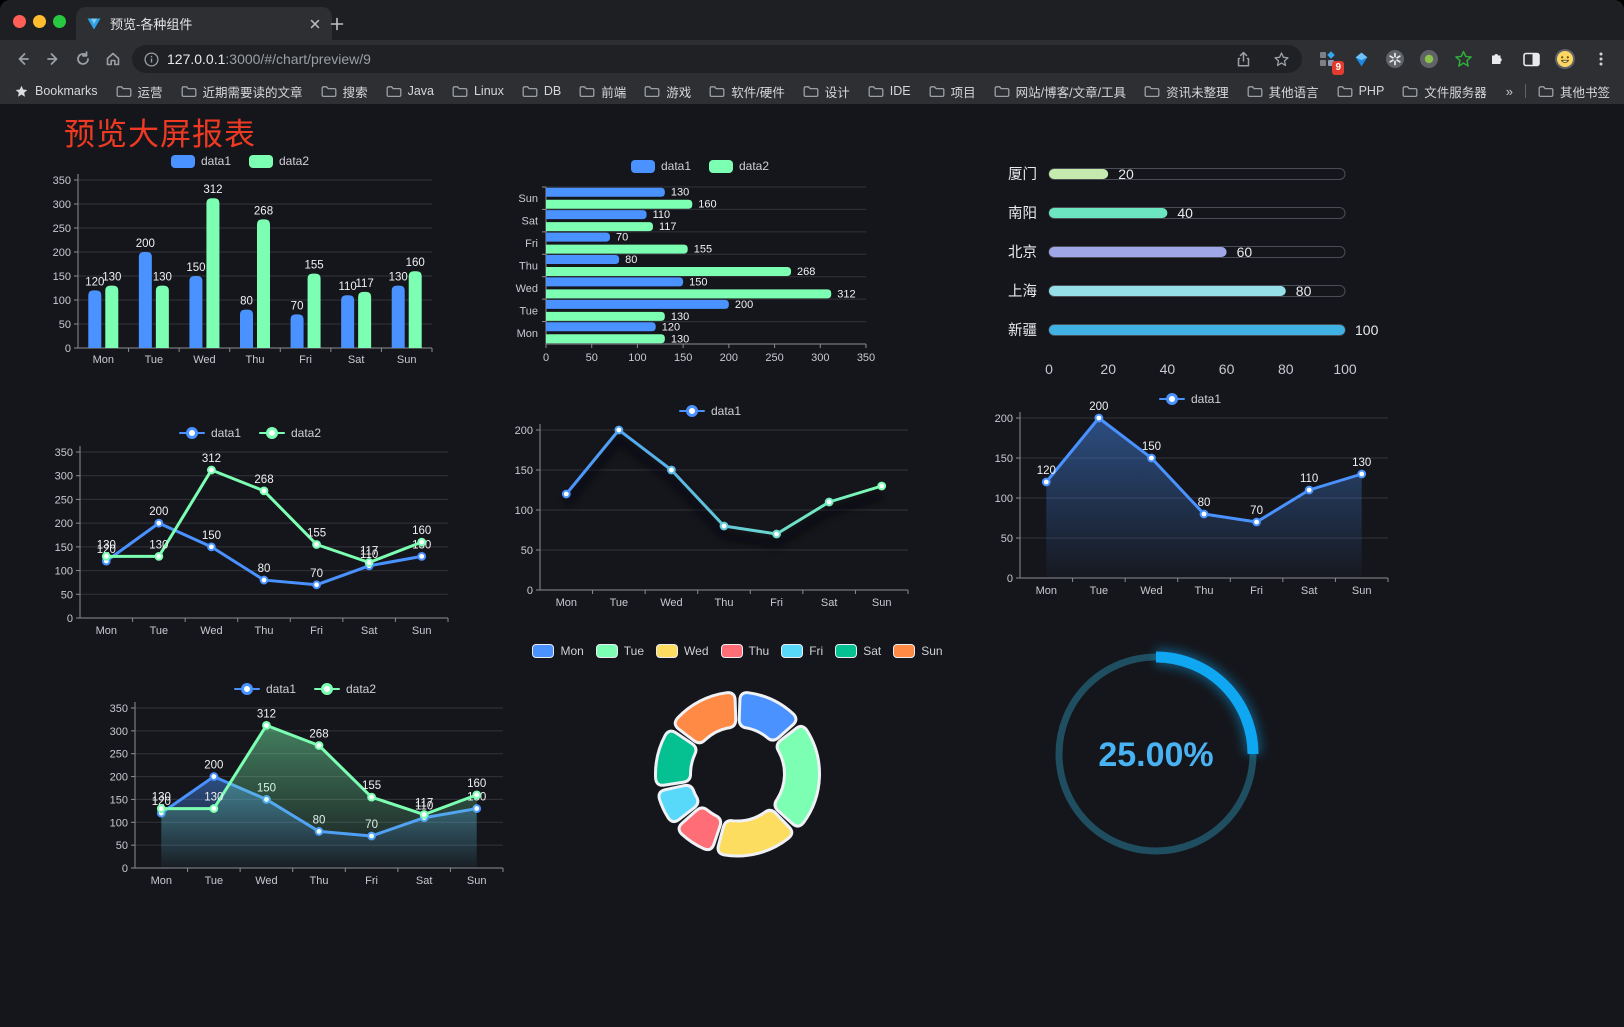 The image size is (1624, 1027). What do you see at coordinates (619, 651) in the screenshot?
I see `legend-item-tue: Tue` at bounding box center [619, 651].